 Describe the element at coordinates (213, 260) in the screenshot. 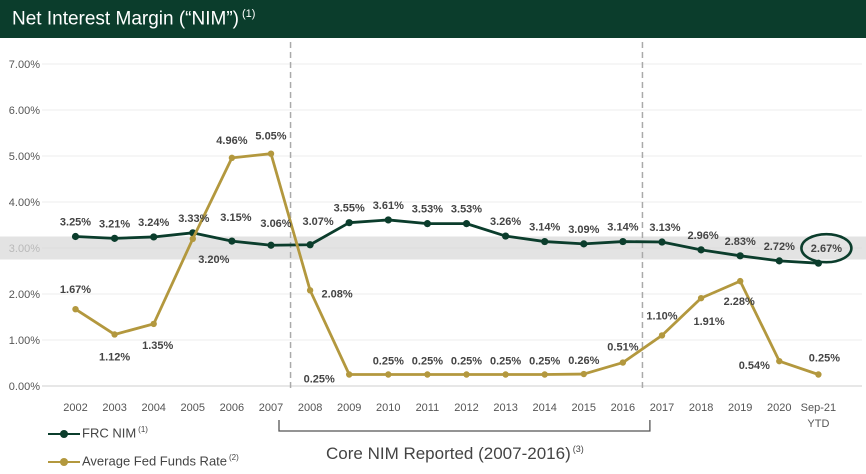

I see `fed-funds-data-label: 3.20%` at that location.